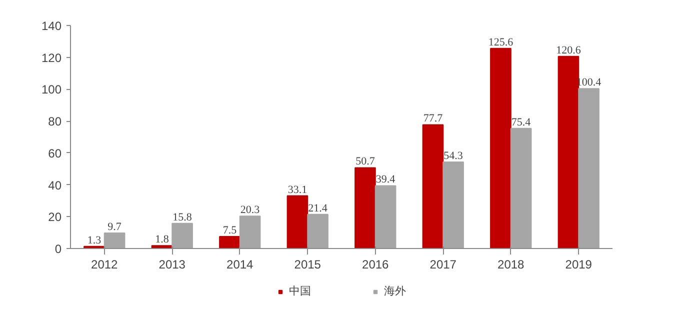 Image resolution: width=692 pixels, height=311 pixels. I want to click on data-label: 77.7, so click(433, 118).